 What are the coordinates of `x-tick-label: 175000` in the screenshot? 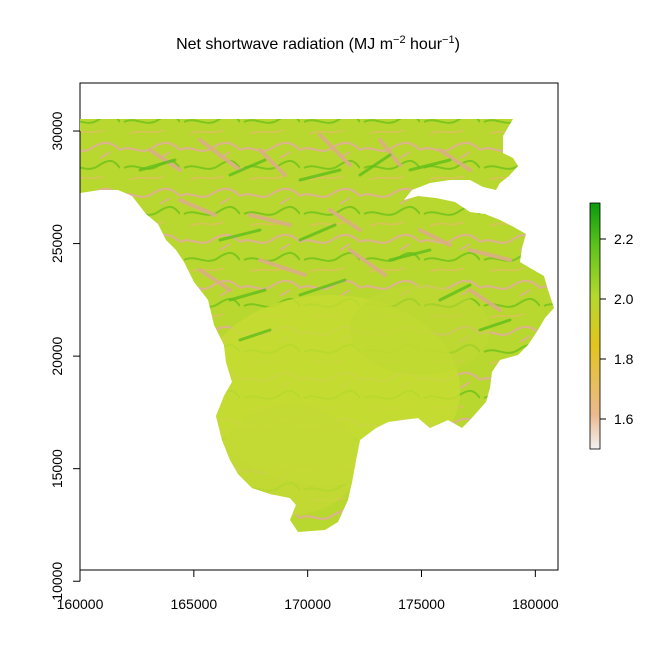 It's located at (421, 604).